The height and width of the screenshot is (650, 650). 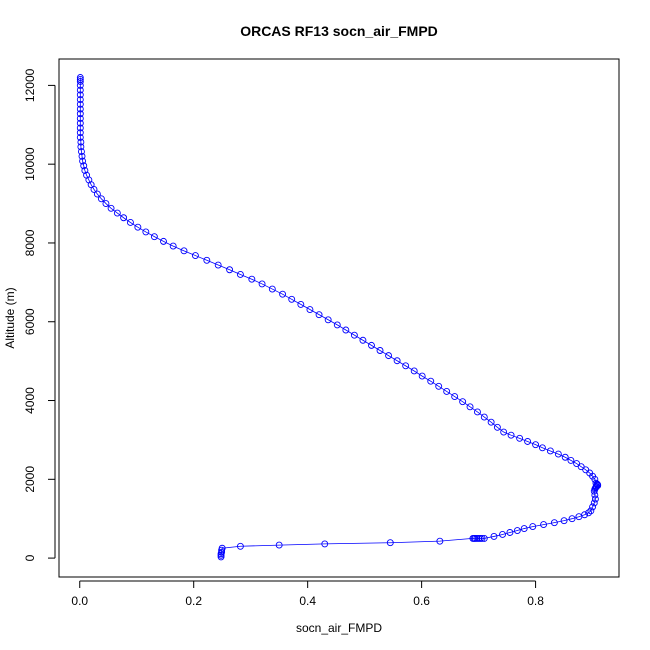 What do you see at coordinates (339, 628) in the screenshot?
I see `x-axis-label: socn_air_FMPD` at bounding box center [339, 628].